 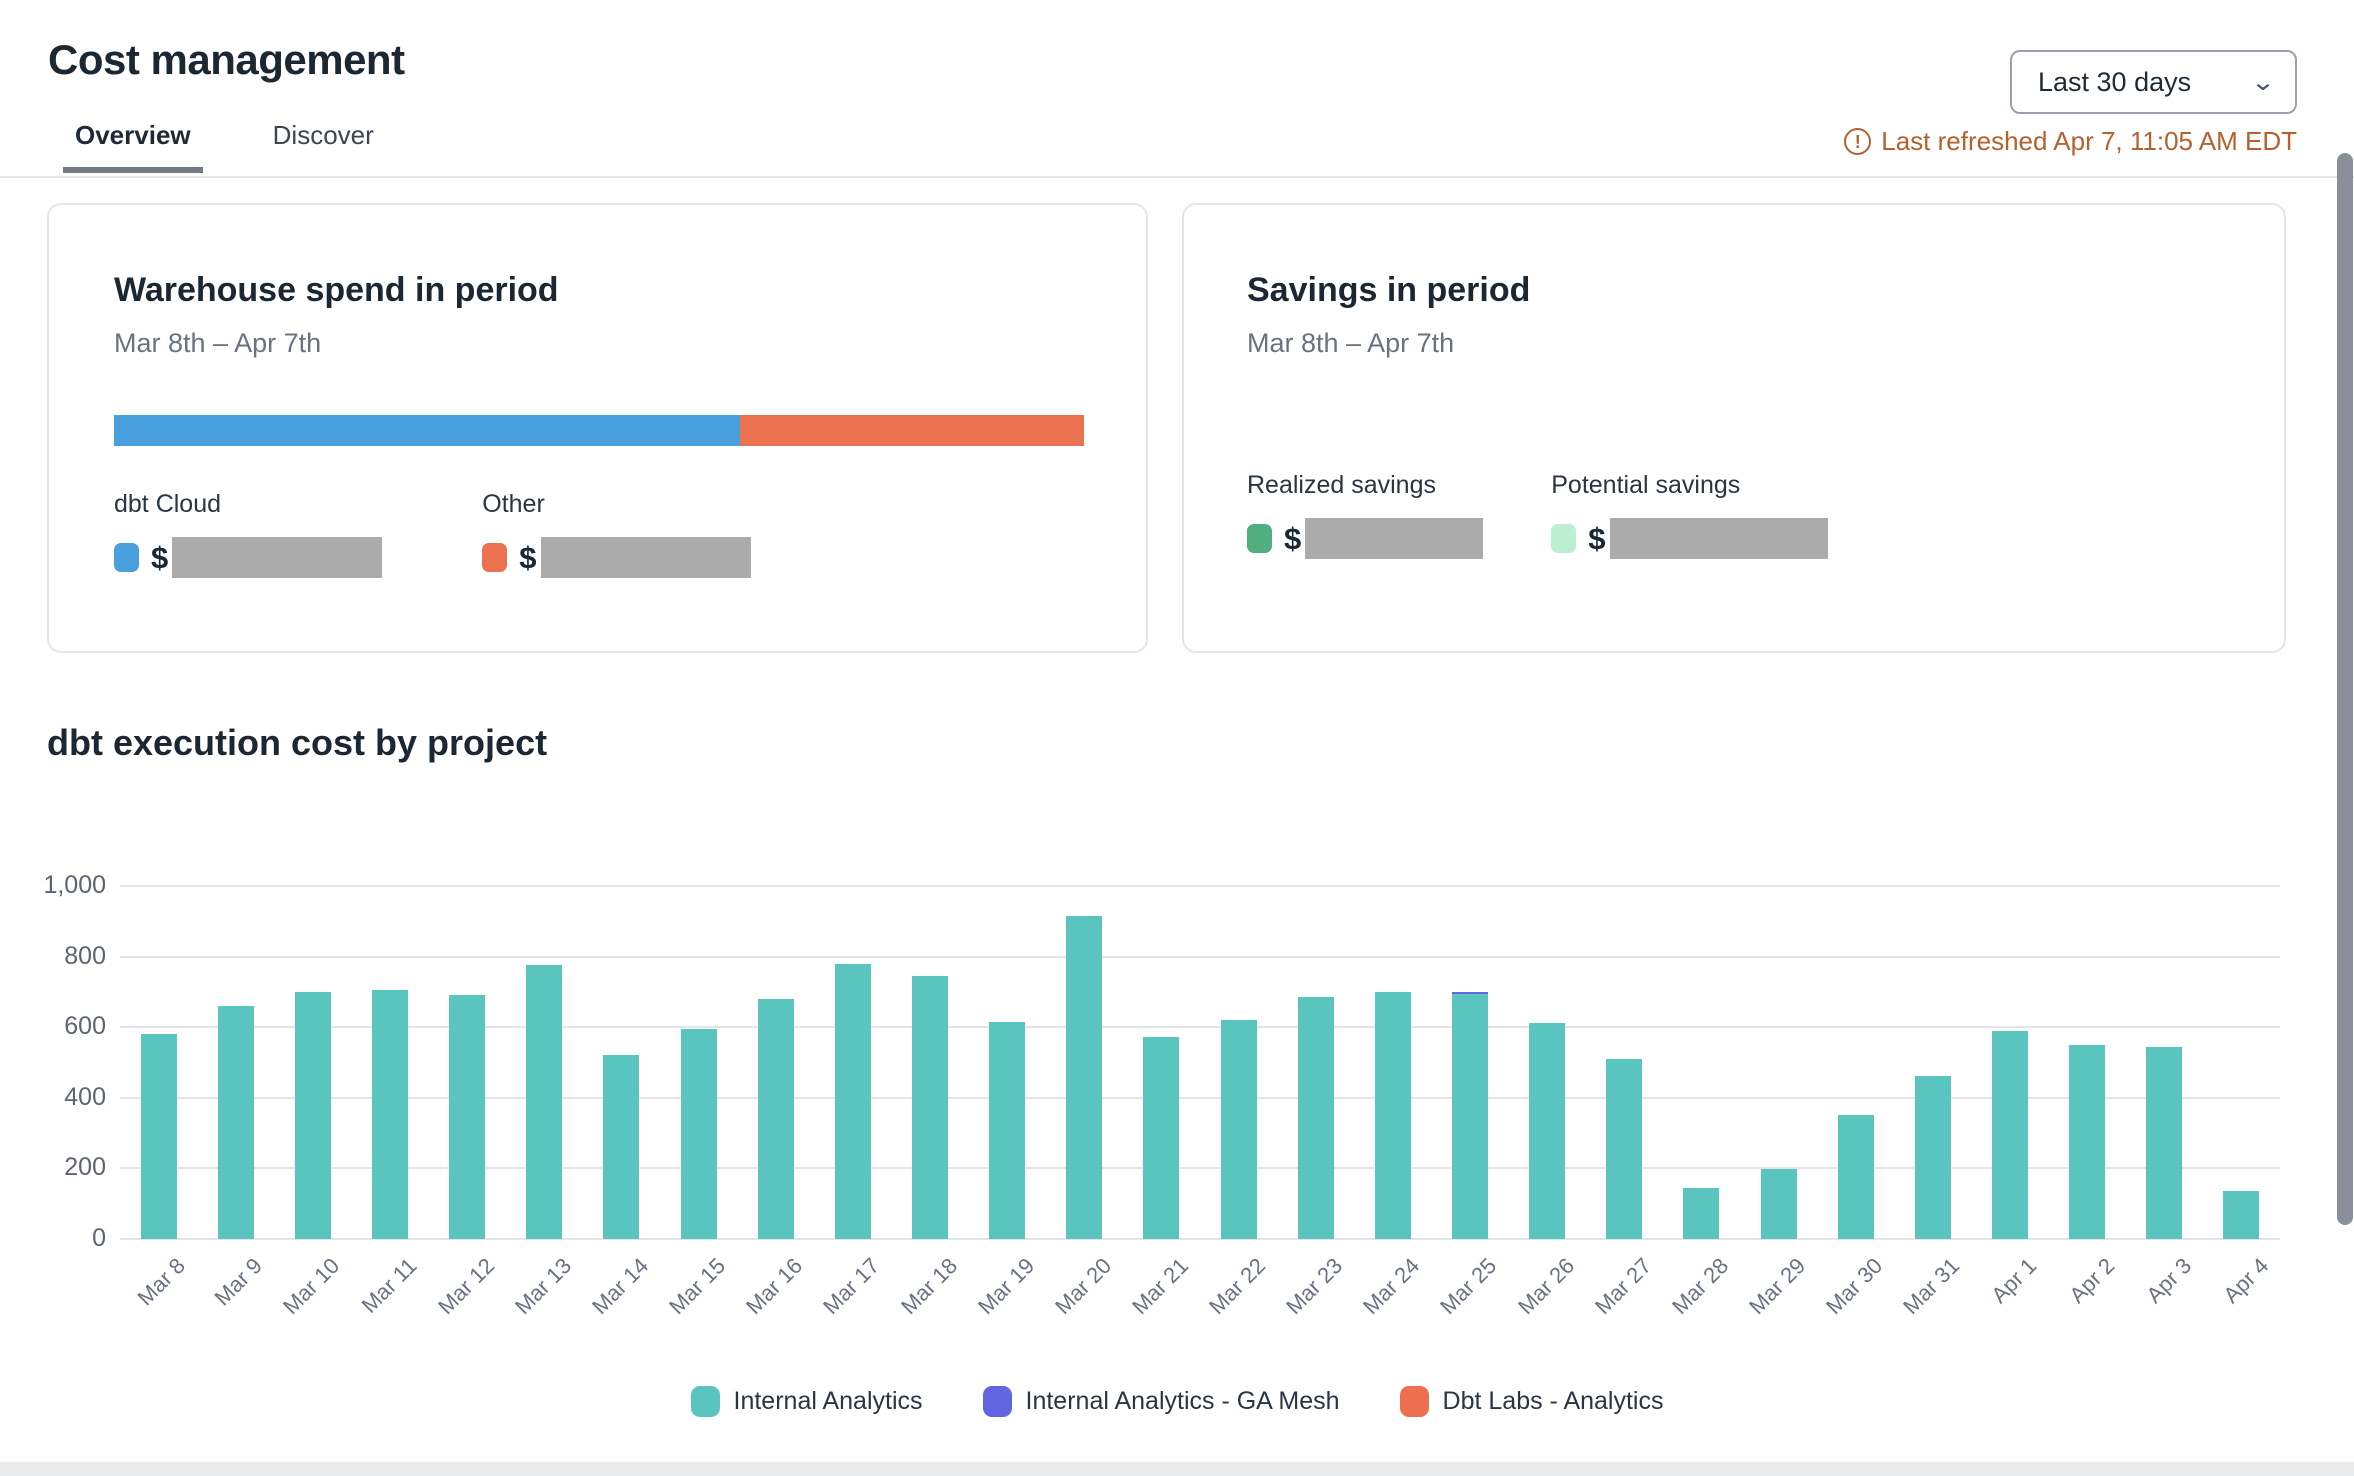 I want to click on stat-label: Potential savings, so click(x=1646, y=485).